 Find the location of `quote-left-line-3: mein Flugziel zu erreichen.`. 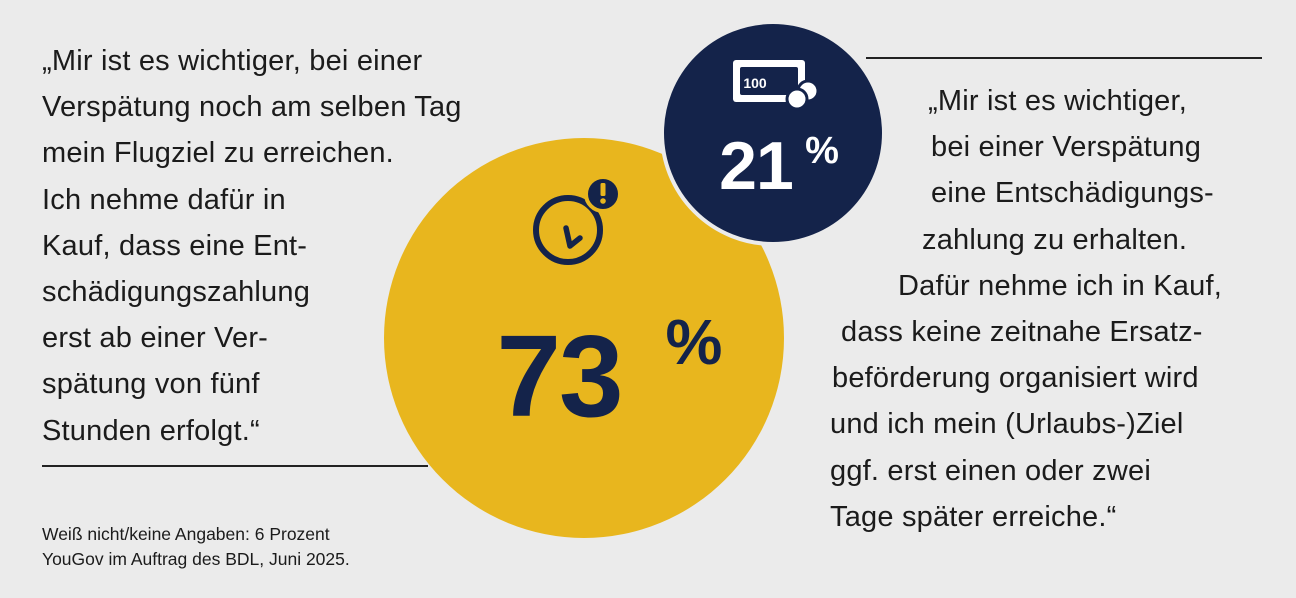

quote-left-line-3: mein Flugziel zu erreichen. is located at coordinates (218, 153).